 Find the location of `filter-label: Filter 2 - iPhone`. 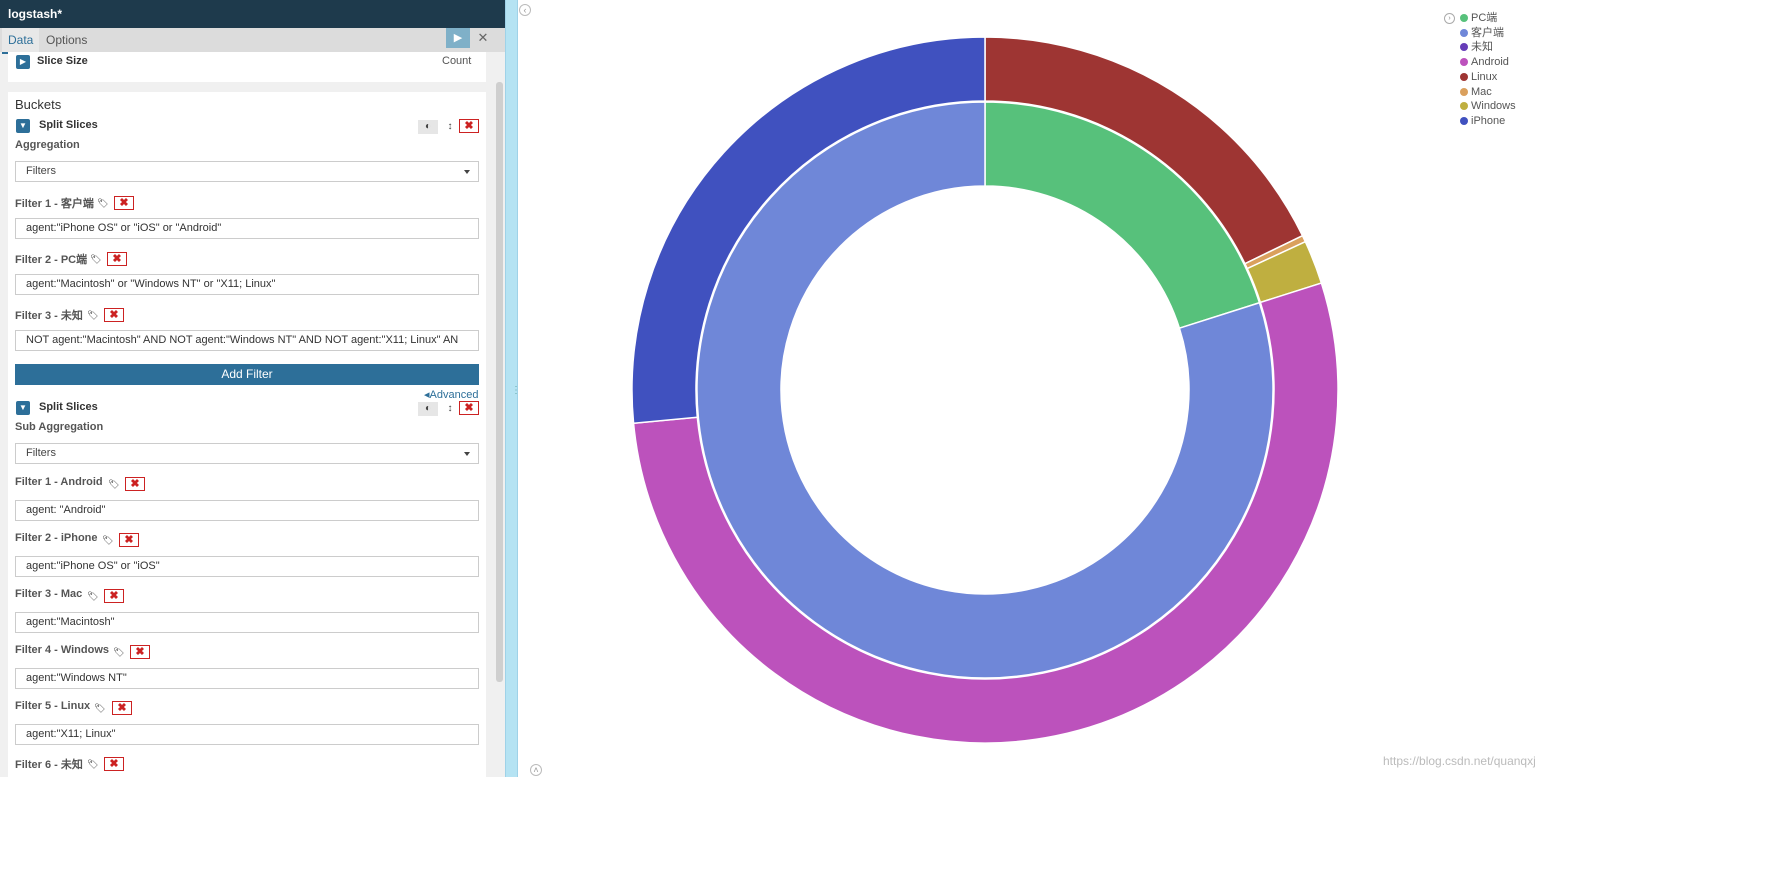

filter-label: Filter 2 - iPhone is located at coordinates (56, 538).